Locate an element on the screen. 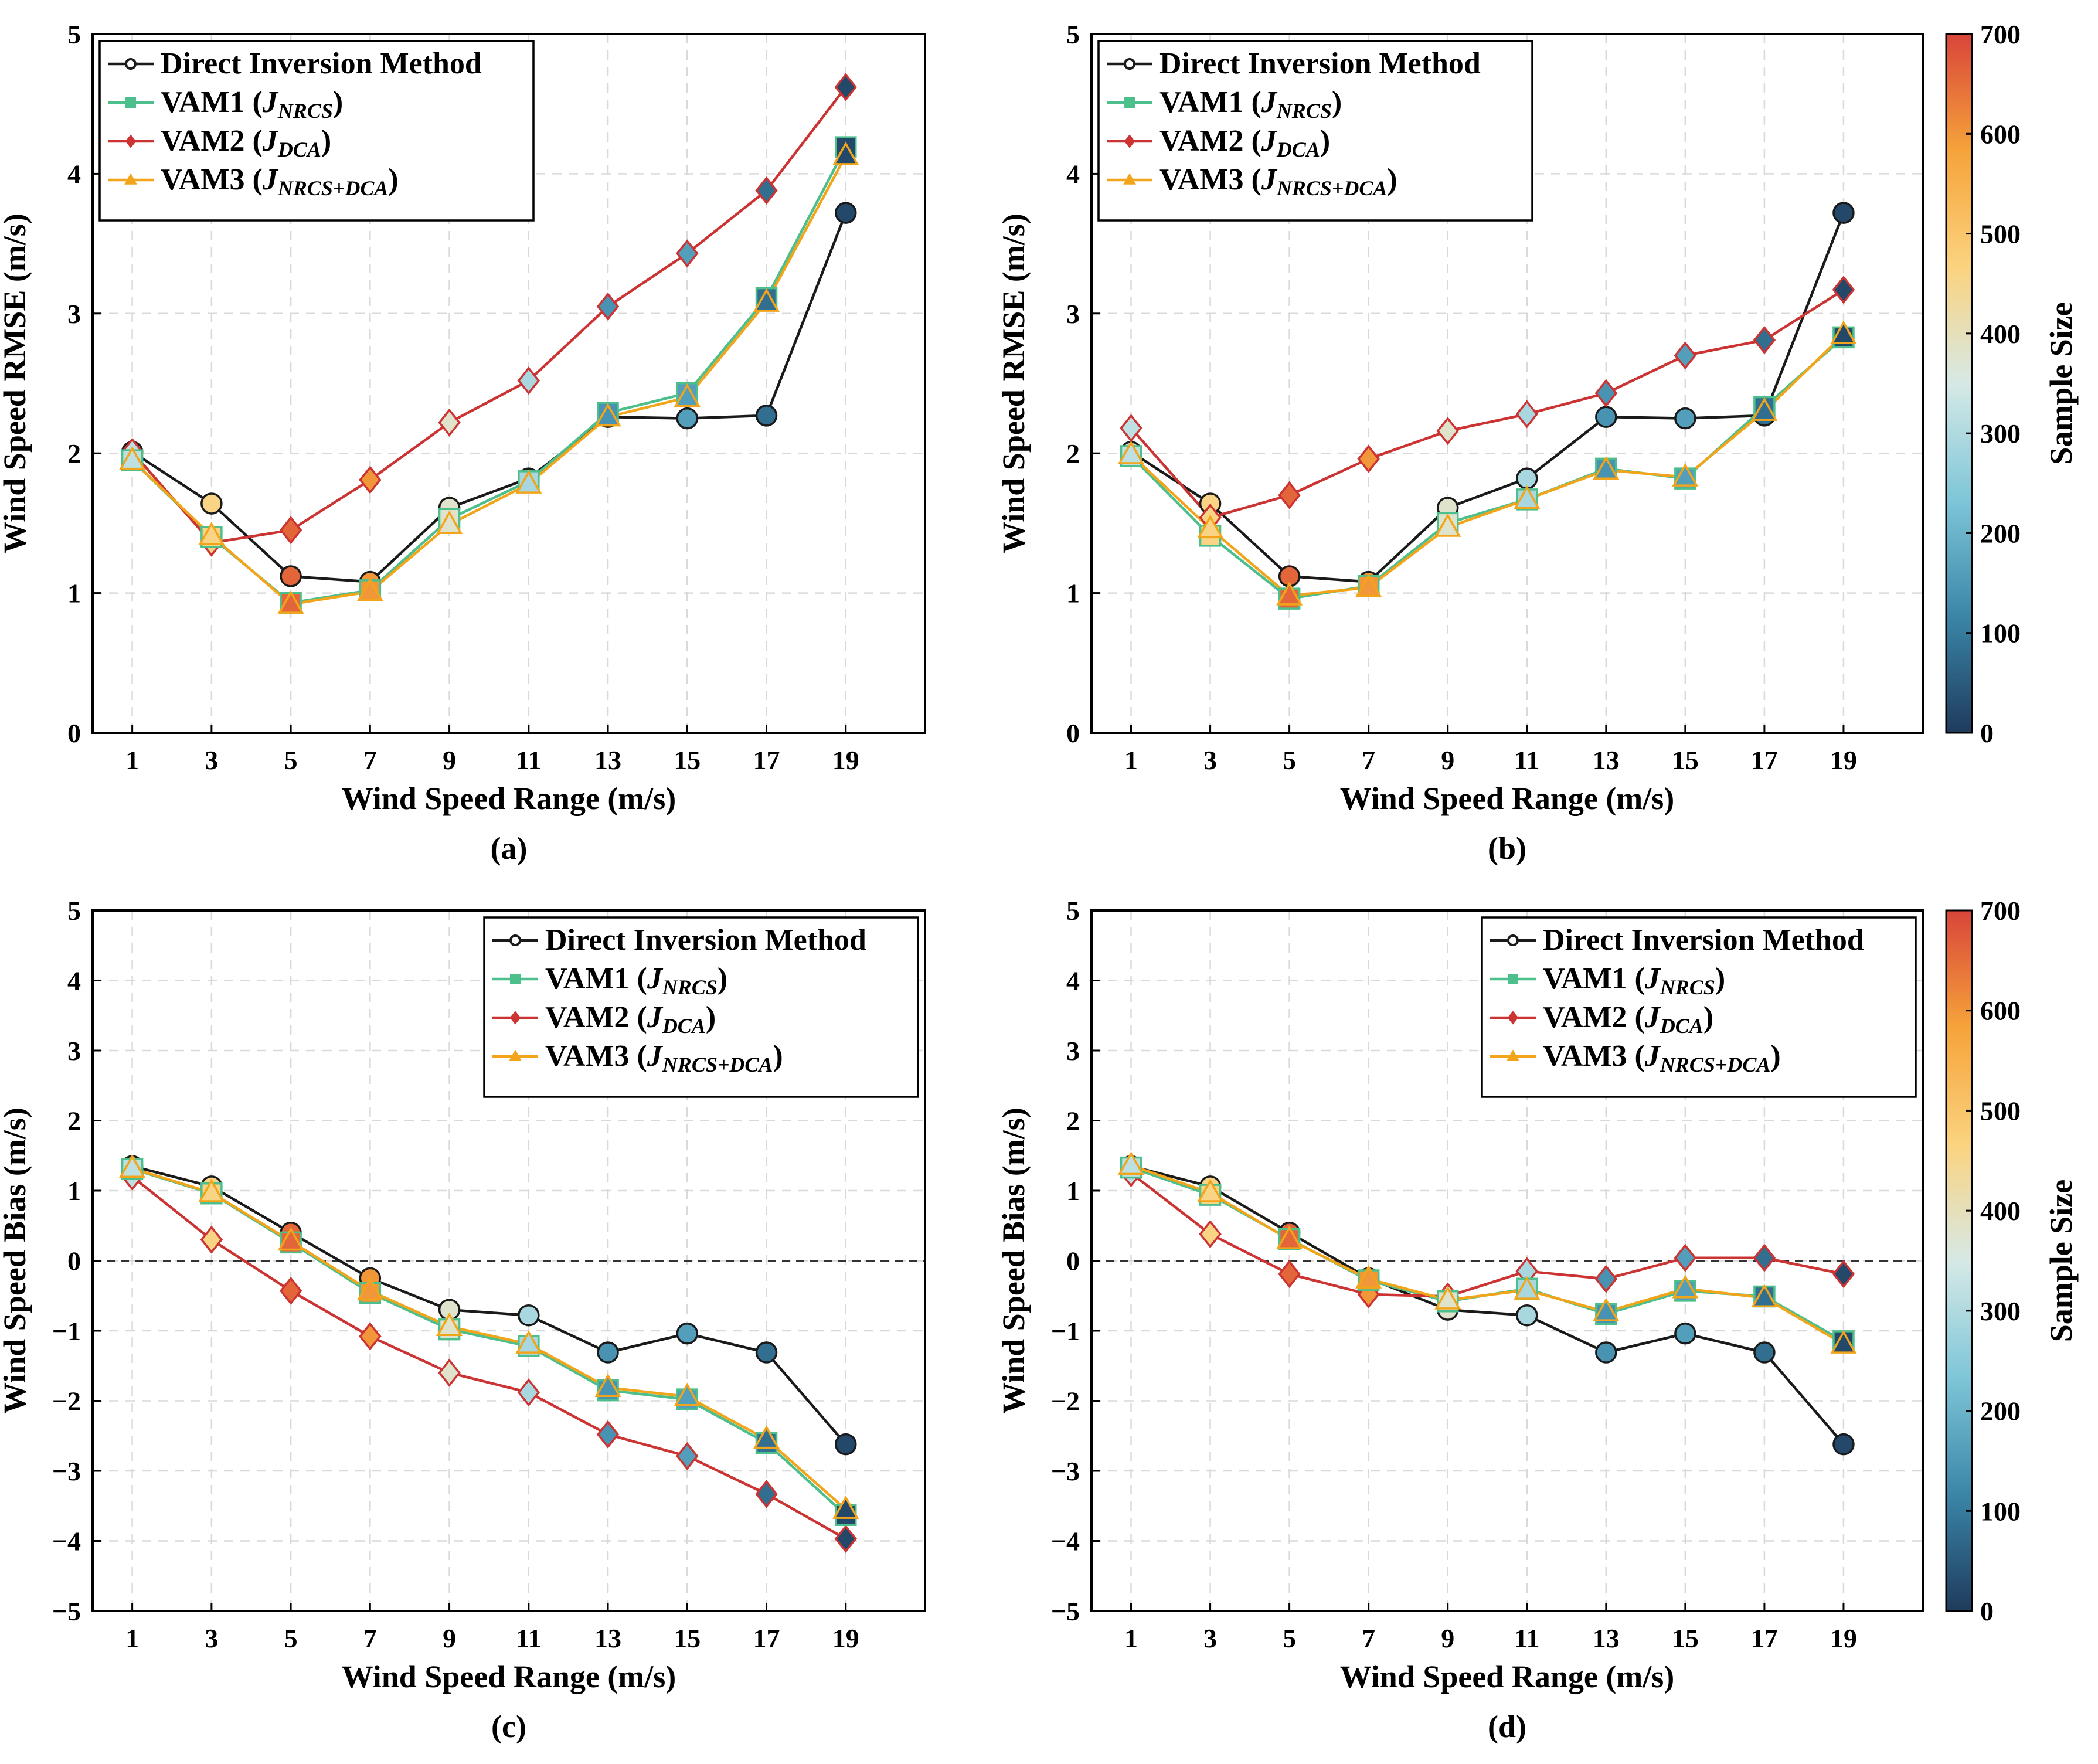 The height and width of the screenshot is (1764, 2098). colorbar-tick-label: 100 is located at coordinates (2000, 633).